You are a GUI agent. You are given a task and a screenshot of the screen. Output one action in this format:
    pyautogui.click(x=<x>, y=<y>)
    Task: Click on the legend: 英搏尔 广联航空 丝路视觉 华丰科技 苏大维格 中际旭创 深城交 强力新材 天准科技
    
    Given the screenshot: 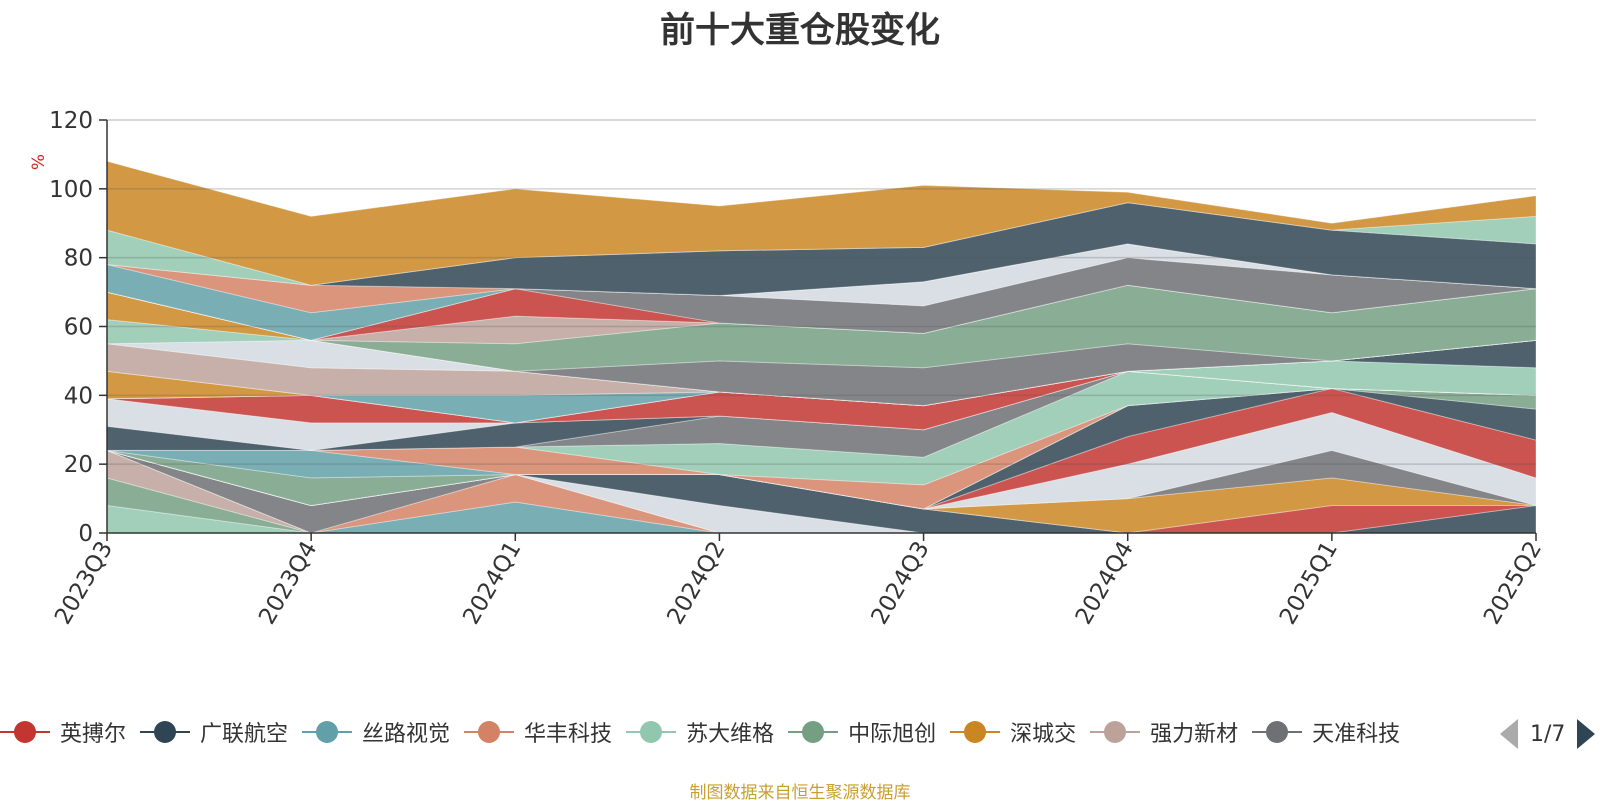 What is the action you would take?
    pyautogui.click(x=741, y=732)
    